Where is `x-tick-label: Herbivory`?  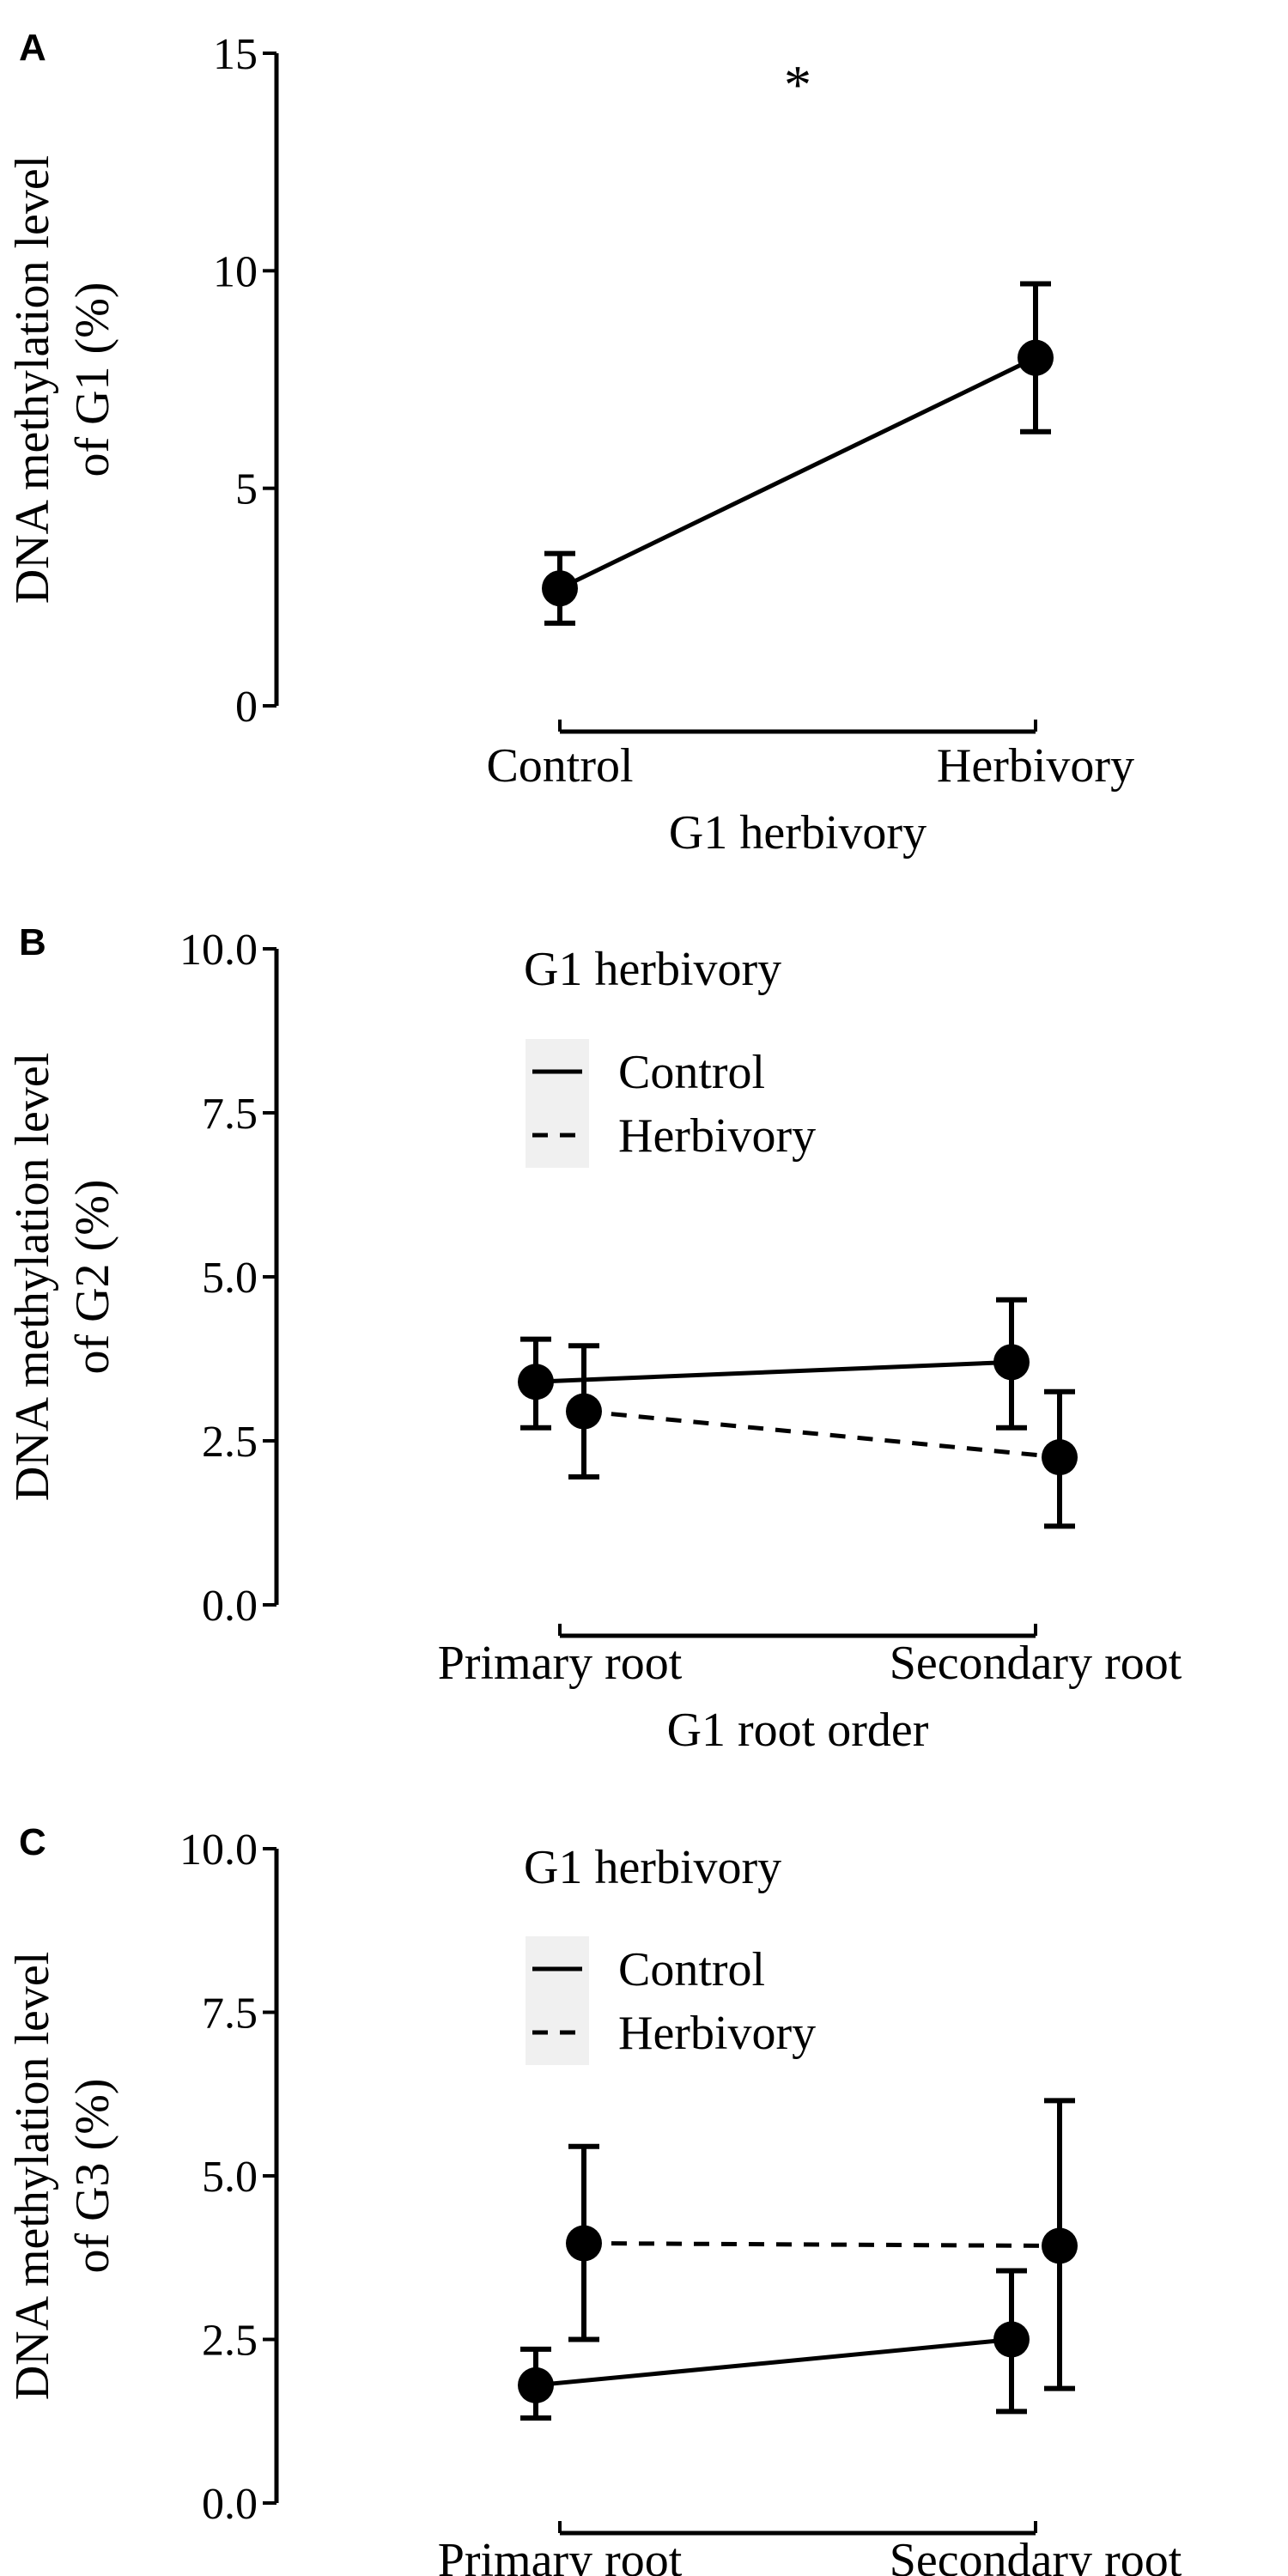
x-tick-label: Herbivory is located at coordinates (1035, 766).